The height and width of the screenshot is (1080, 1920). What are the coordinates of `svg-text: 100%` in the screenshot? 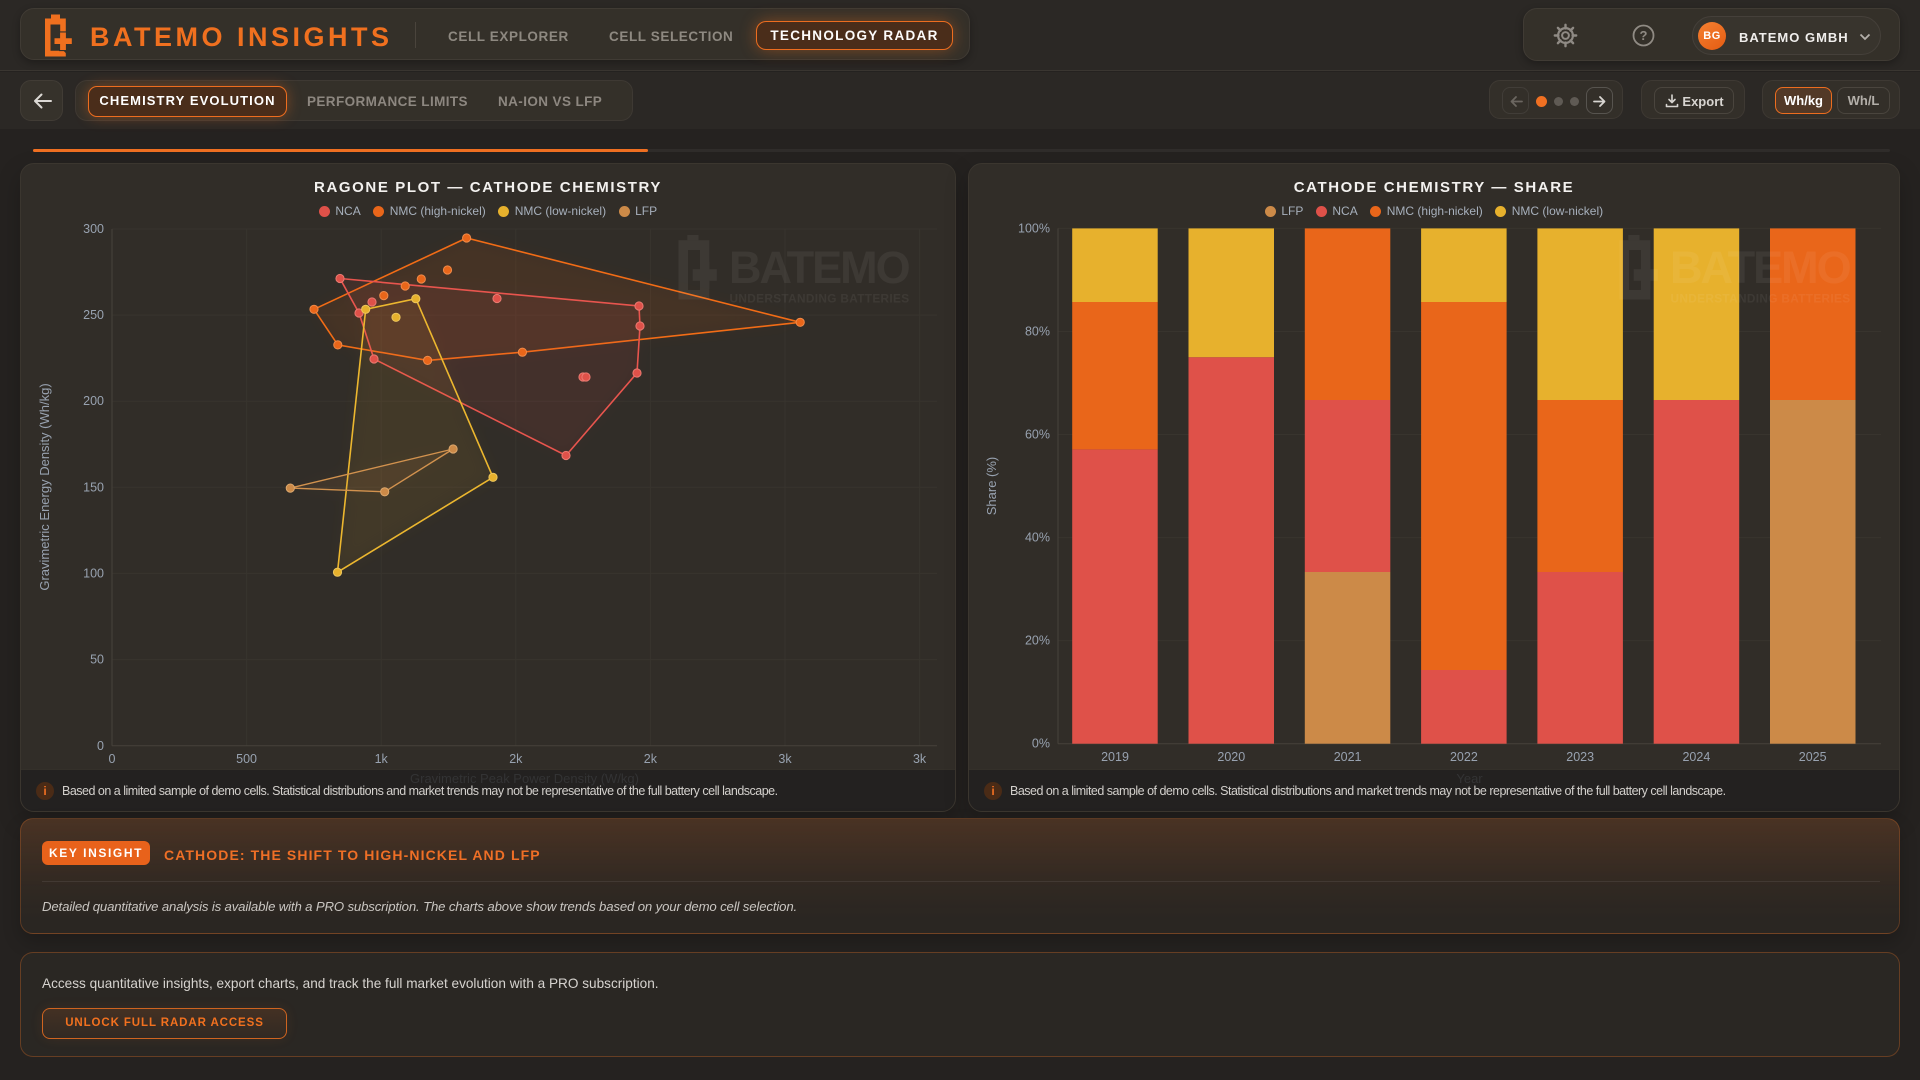 It's located at (1034, 228).